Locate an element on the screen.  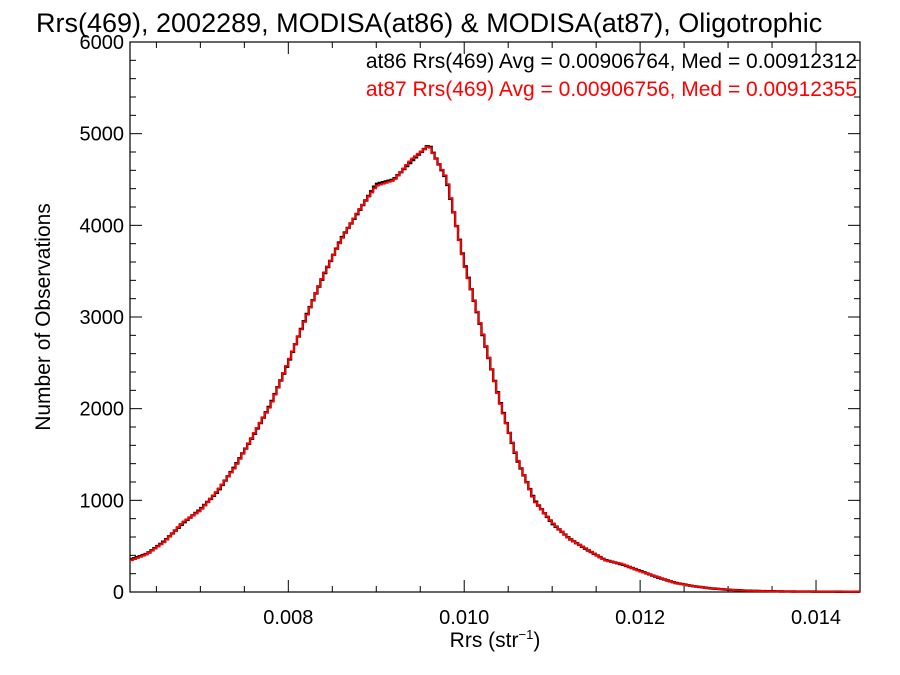
x-tick-label: 0.008 is located at coordinates (288, 618).